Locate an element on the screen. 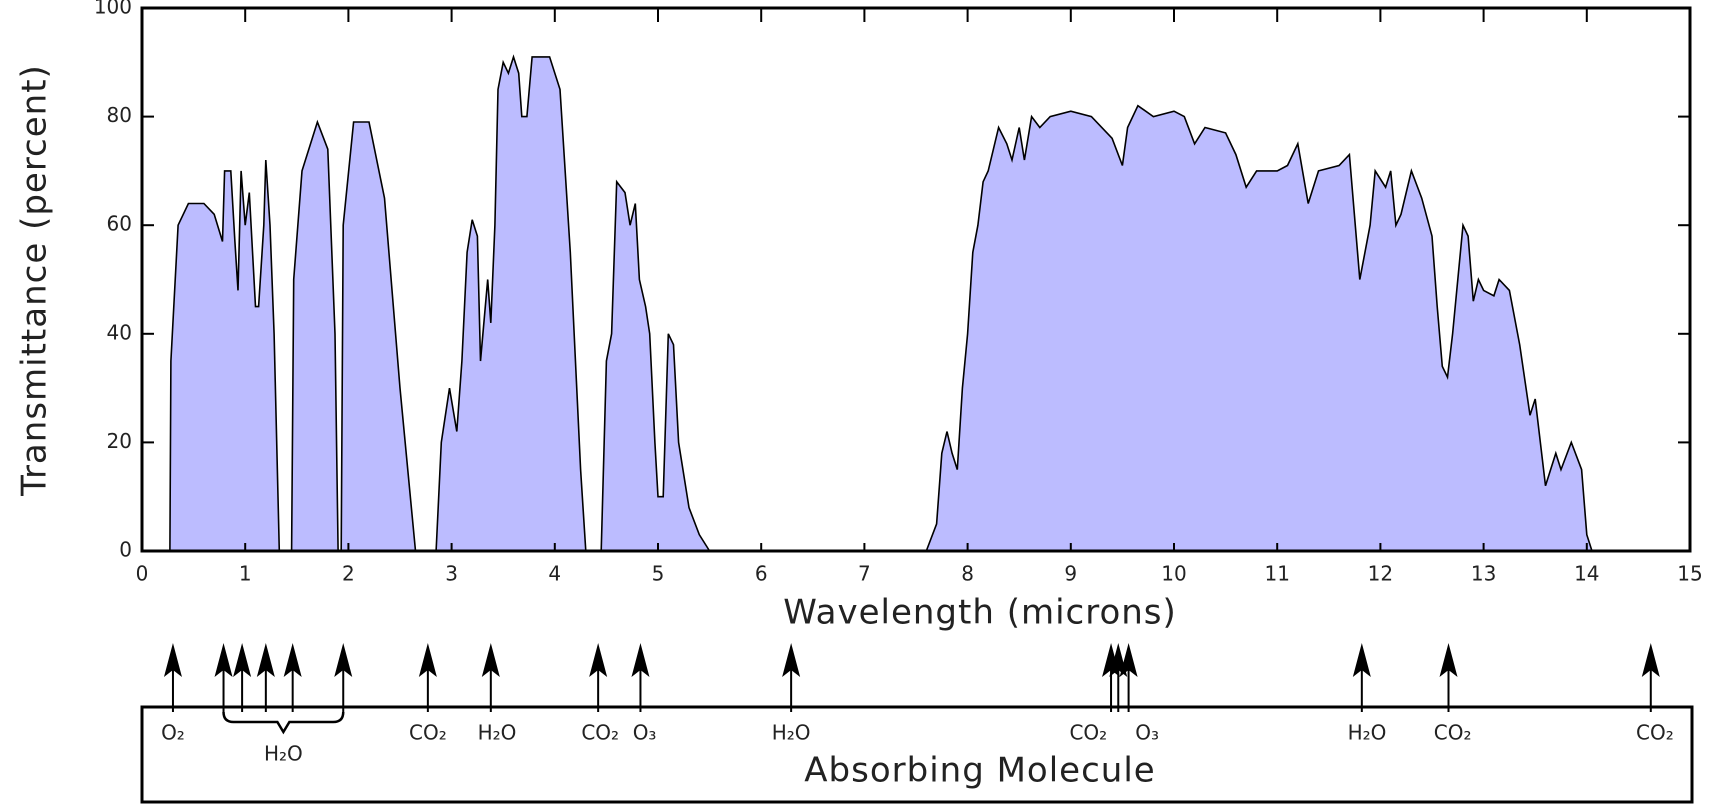 The width and height of the screenshot is (1710, 808). bracket-label: H₂O is located at coordinates (283, 754).